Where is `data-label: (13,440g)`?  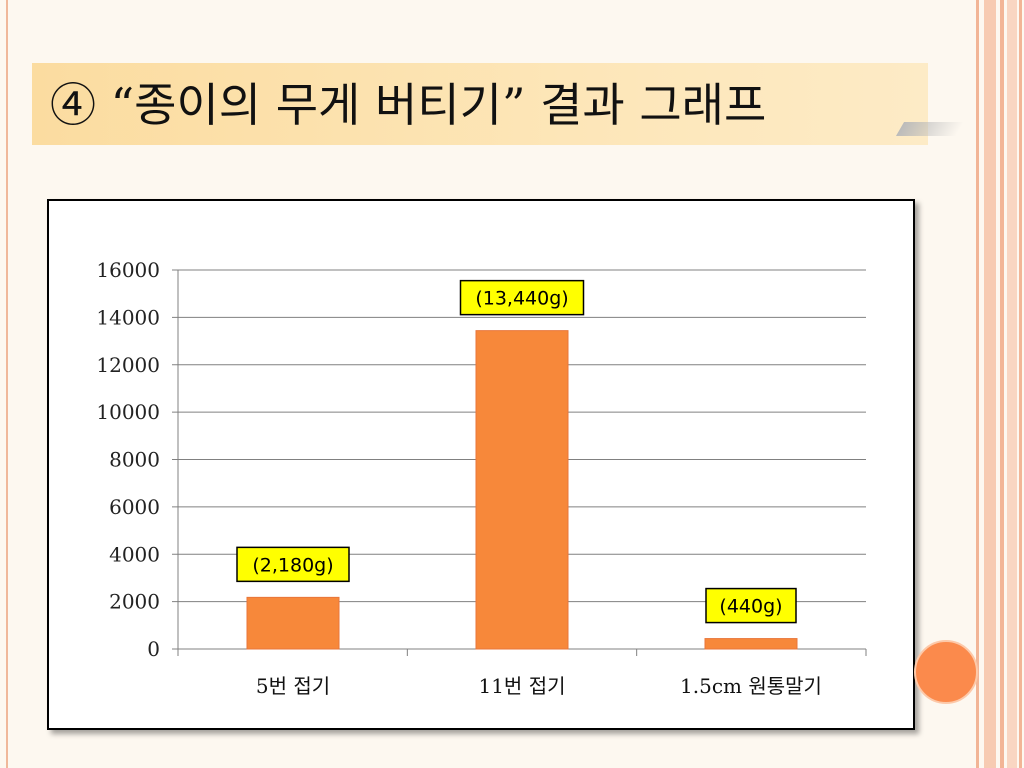
data-label: (13,440g) is located at coordinates (522, 297).